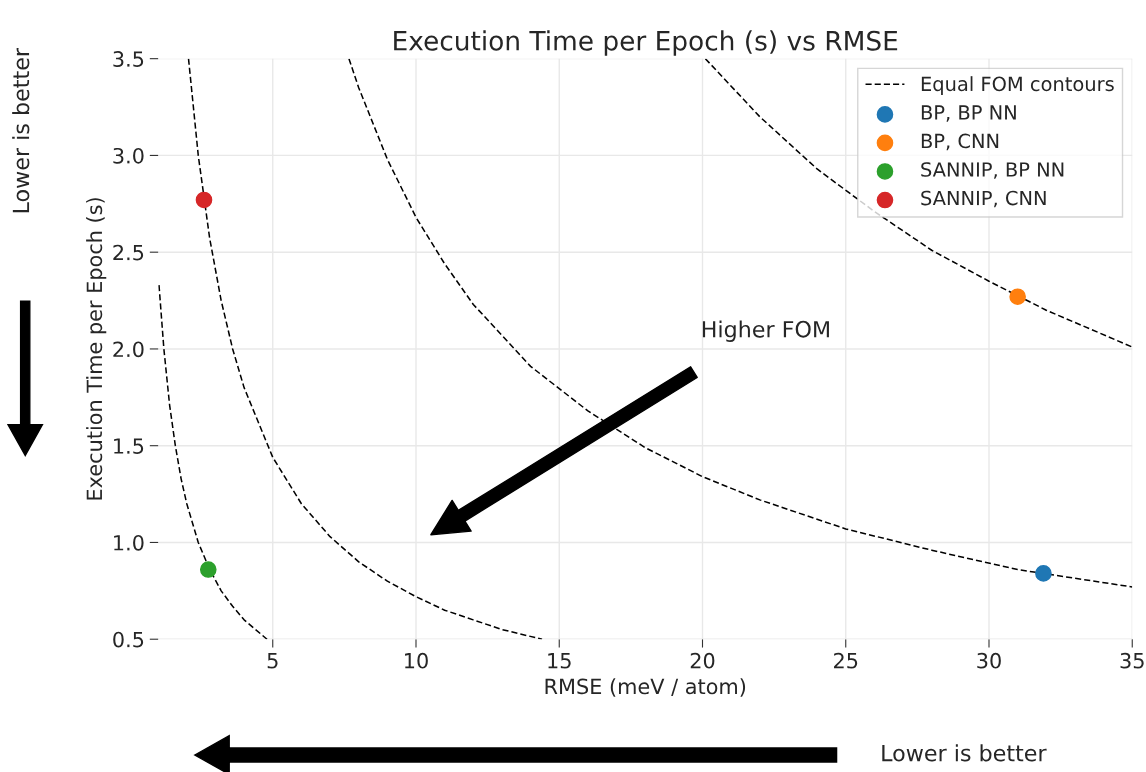 The width and height of the screenshot is (1146, 772). I want to click on y-axis-title: Execution Time per Epoch (s), so click(96, 349).